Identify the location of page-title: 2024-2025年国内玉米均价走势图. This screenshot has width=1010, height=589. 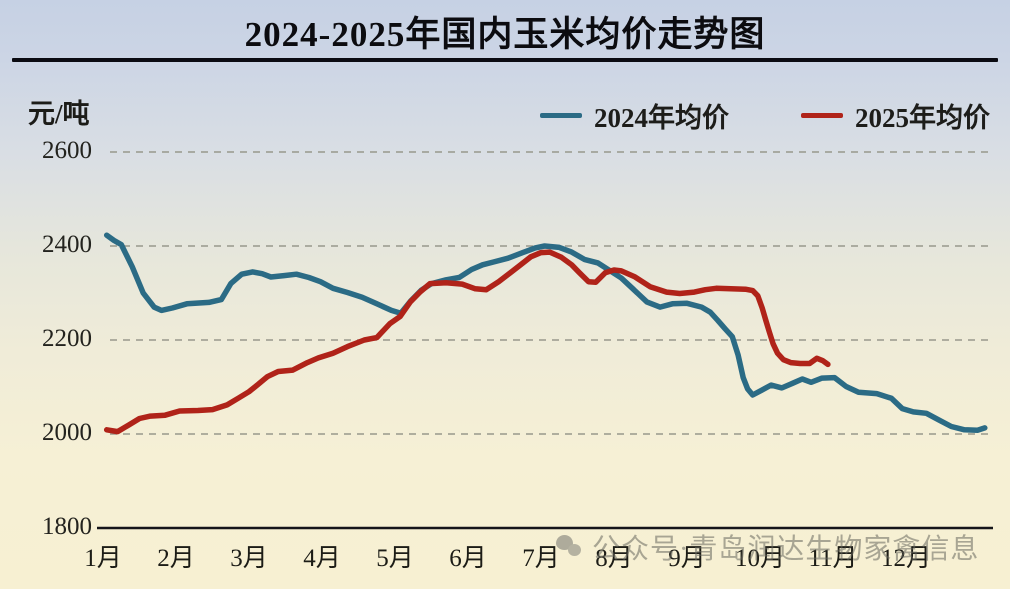
(505, 34).